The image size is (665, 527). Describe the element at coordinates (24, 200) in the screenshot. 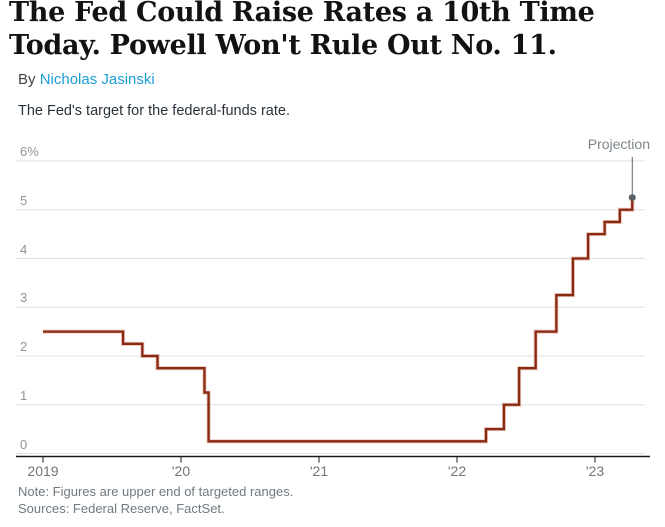

I see `y-axis-label-5: 5` at that location.